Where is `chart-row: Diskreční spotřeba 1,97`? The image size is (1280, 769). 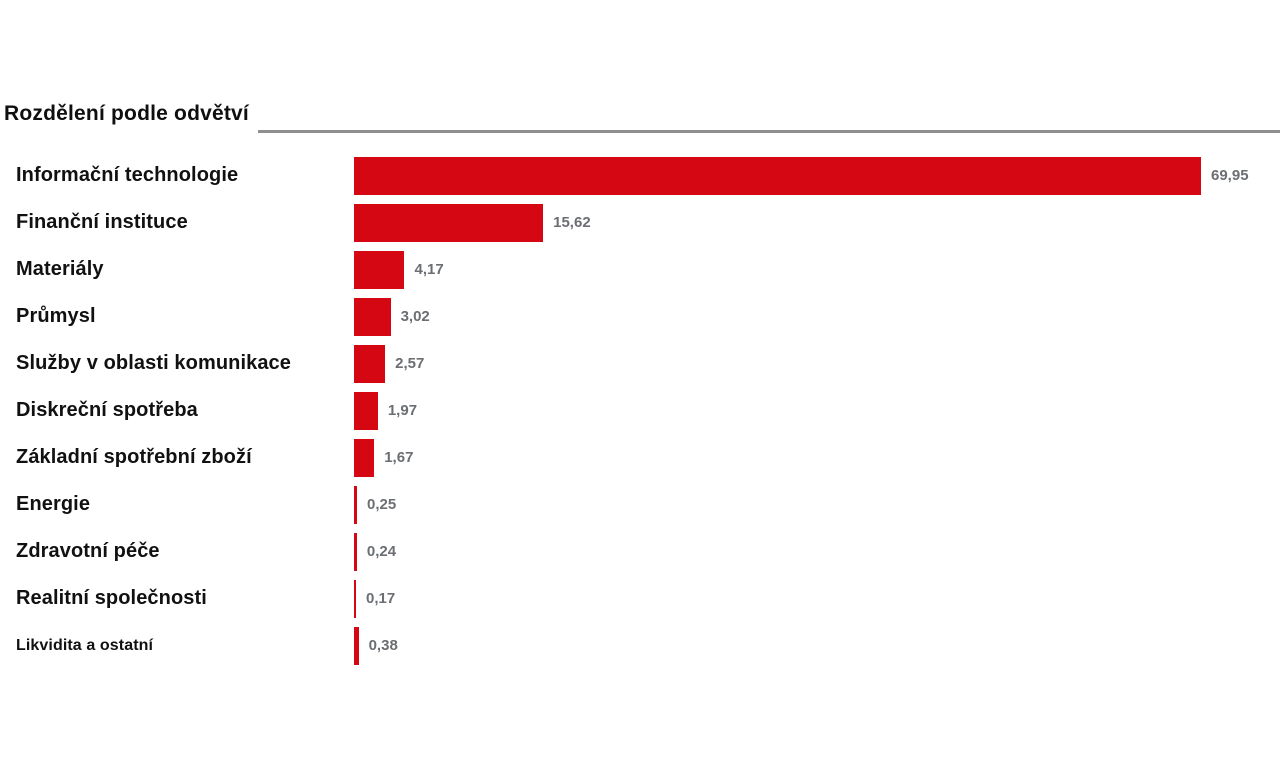
chart-row: Diskreční spotřeba 1,97 is located at coordinates (640, 410).